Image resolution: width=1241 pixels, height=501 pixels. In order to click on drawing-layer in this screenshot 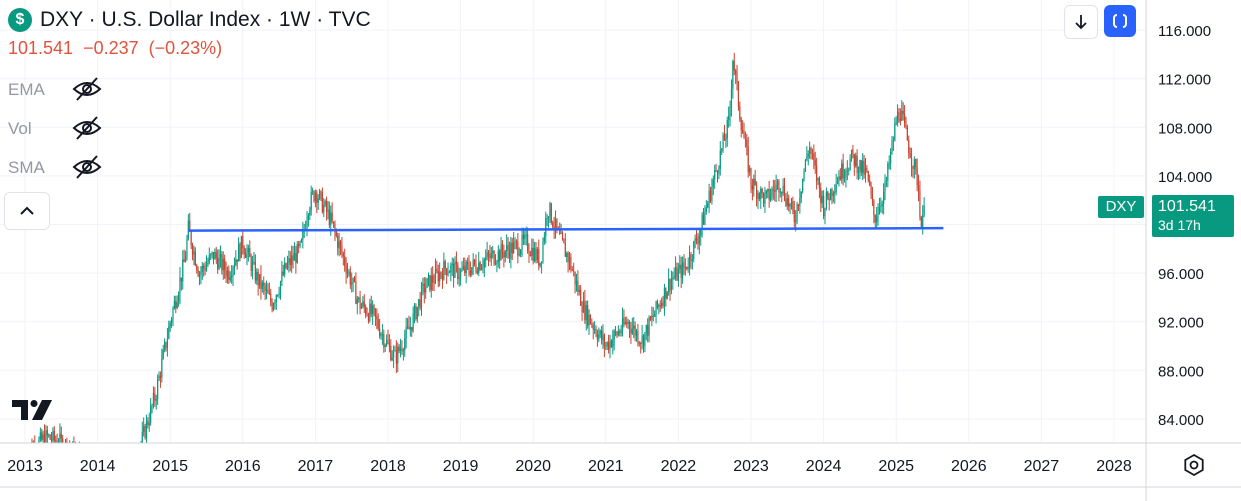, I will do `click(566, 229)`.